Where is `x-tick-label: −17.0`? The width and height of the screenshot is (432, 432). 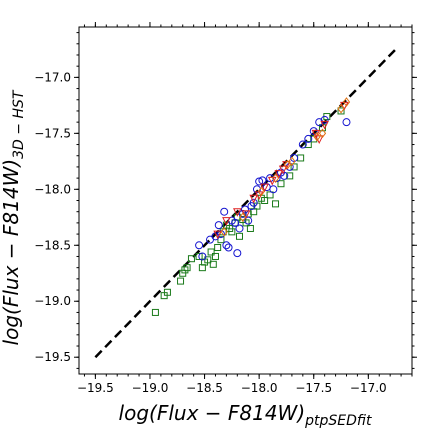
x-tick-label: −17.0 is located at coordinates (368, 388).